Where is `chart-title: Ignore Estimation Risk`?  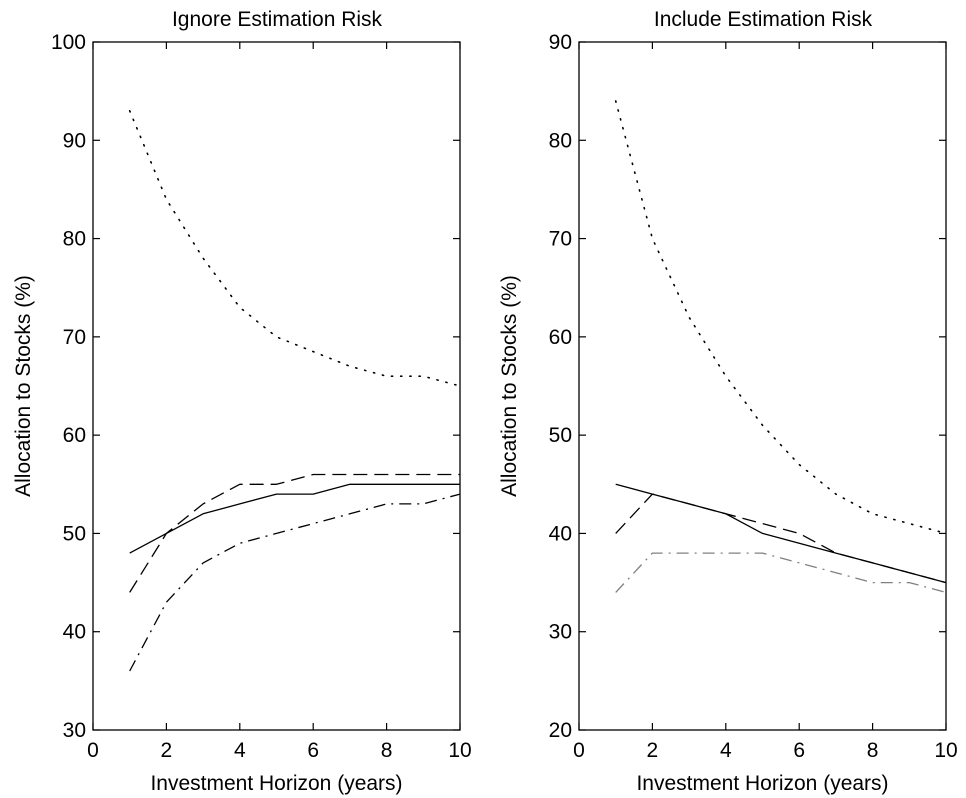 chart-title: Ignore Estimation Risk is located at coordinates (277, 19).